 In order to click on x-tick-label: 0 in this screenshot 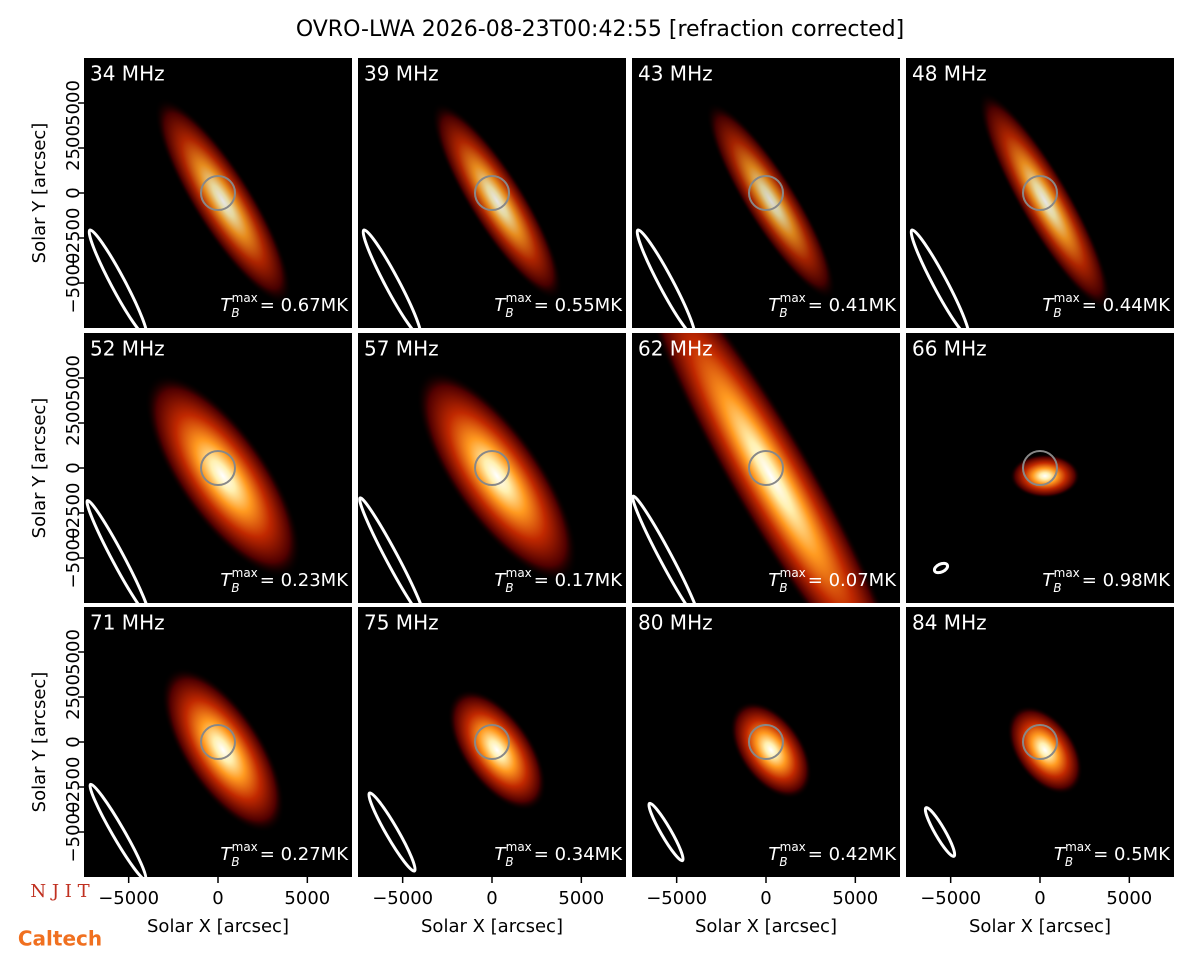, I will do `click(217, 898)`.